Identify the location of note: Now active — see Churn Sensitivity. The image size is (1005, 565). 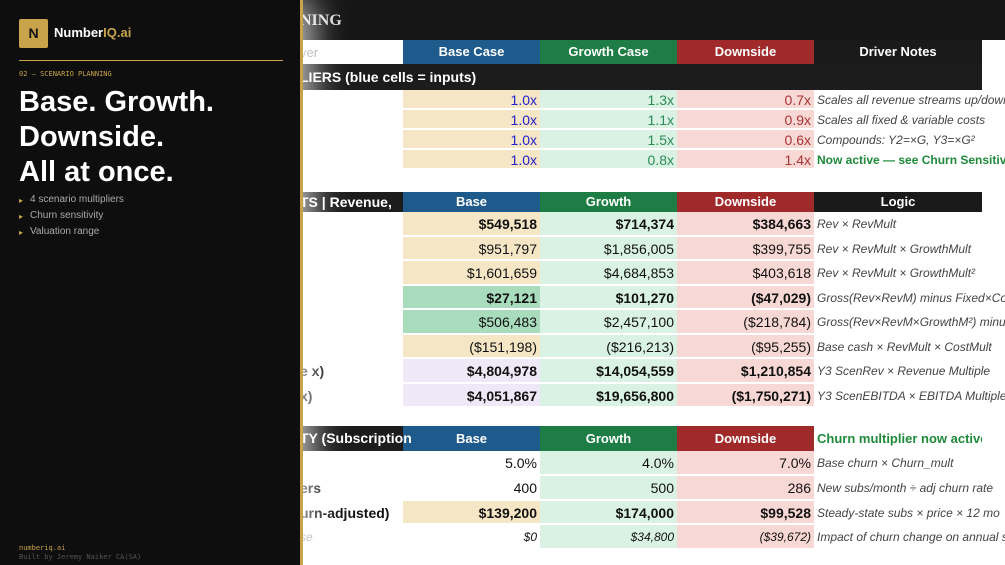
(911, 160).